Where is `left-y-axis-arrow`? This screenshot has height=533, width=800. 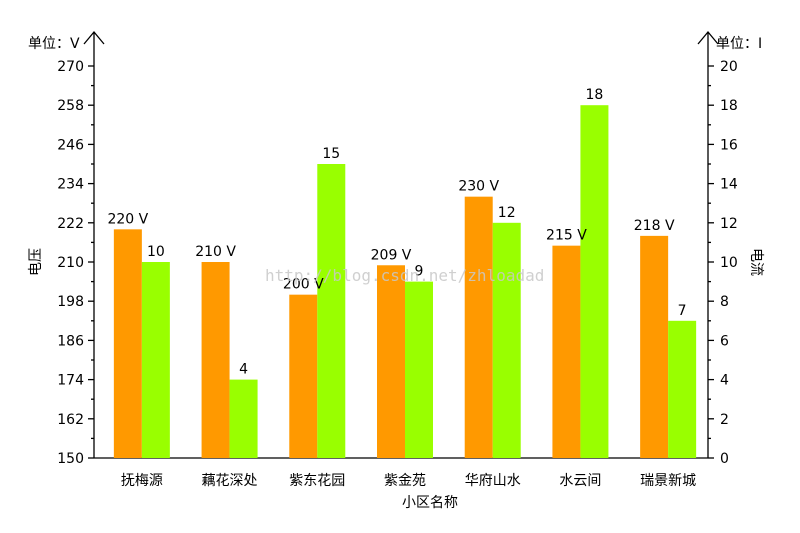
left-y-axis-arrow is located at coordinates (94, 37).